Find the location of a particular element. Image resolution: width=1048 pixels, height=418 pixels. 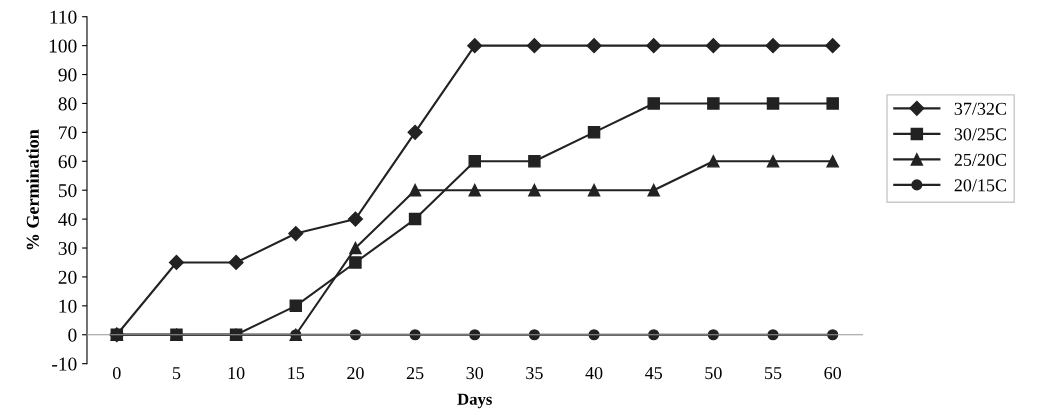

y-tick-label: 10 is located at coordinates (68, 306).